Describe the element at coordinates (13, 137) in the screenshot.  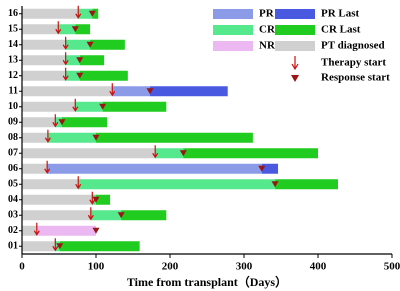
I see `y-tick-label: 08` at that location.